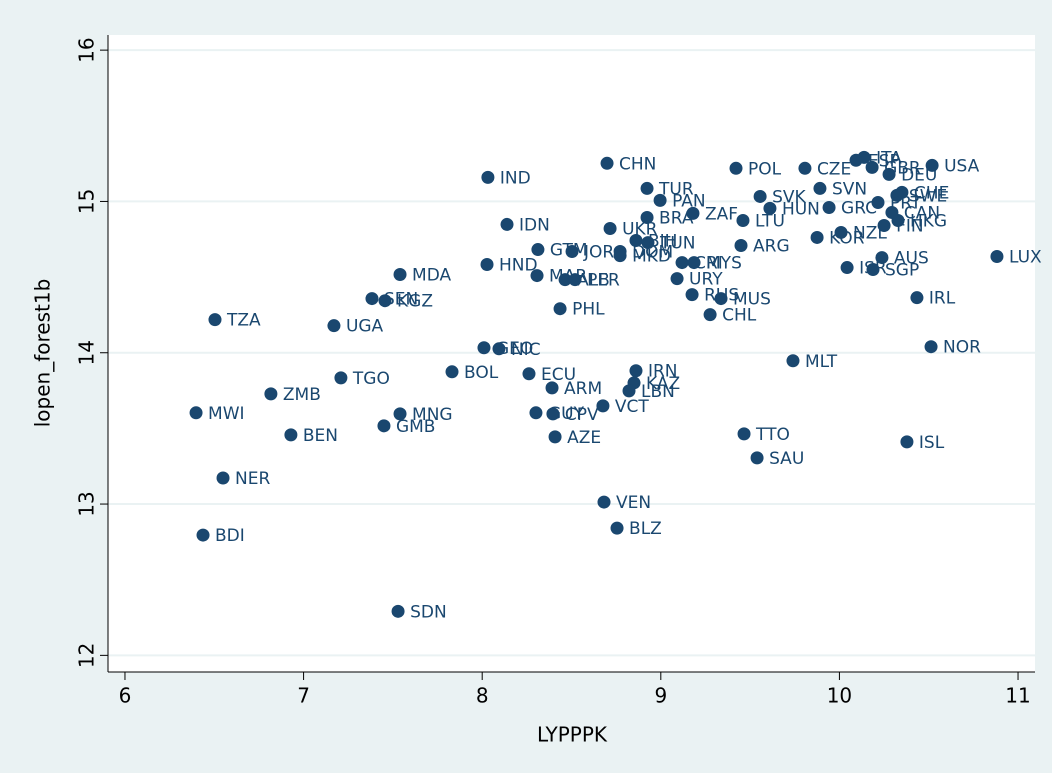  What do you see at coordinates (662, 241) in the screenshot?
I see `point-label: BIH` at bounding box center [662, 241].